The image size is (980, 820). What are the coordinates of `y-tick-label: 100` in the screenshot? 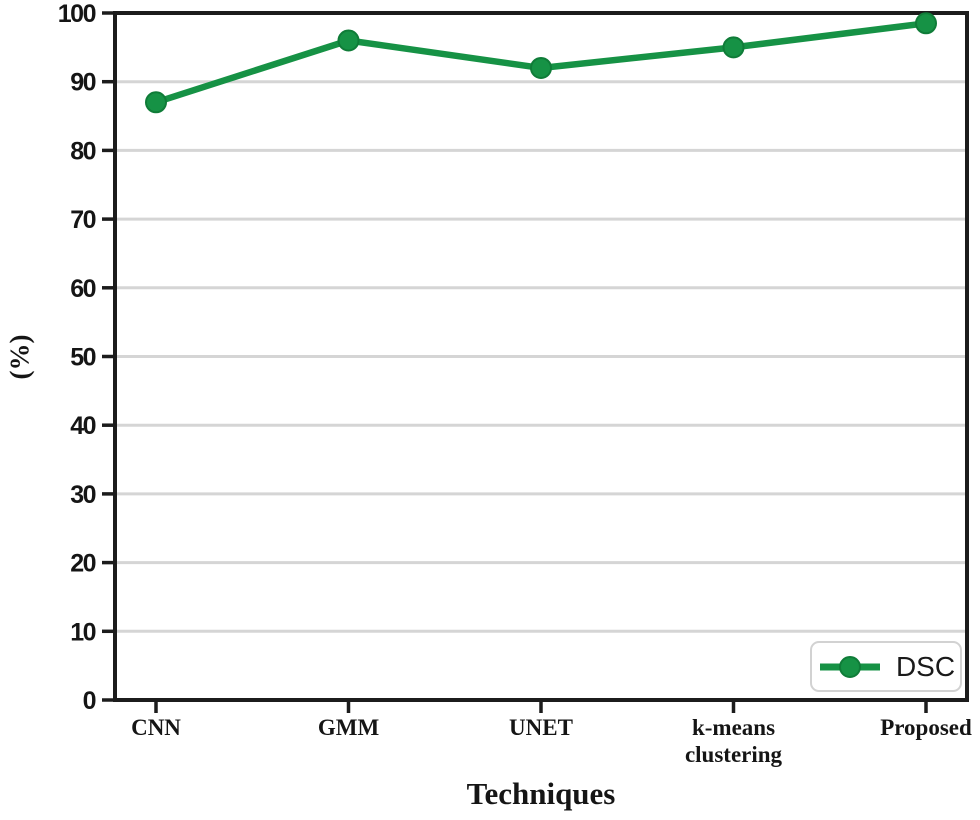 It's located at (77, 14).